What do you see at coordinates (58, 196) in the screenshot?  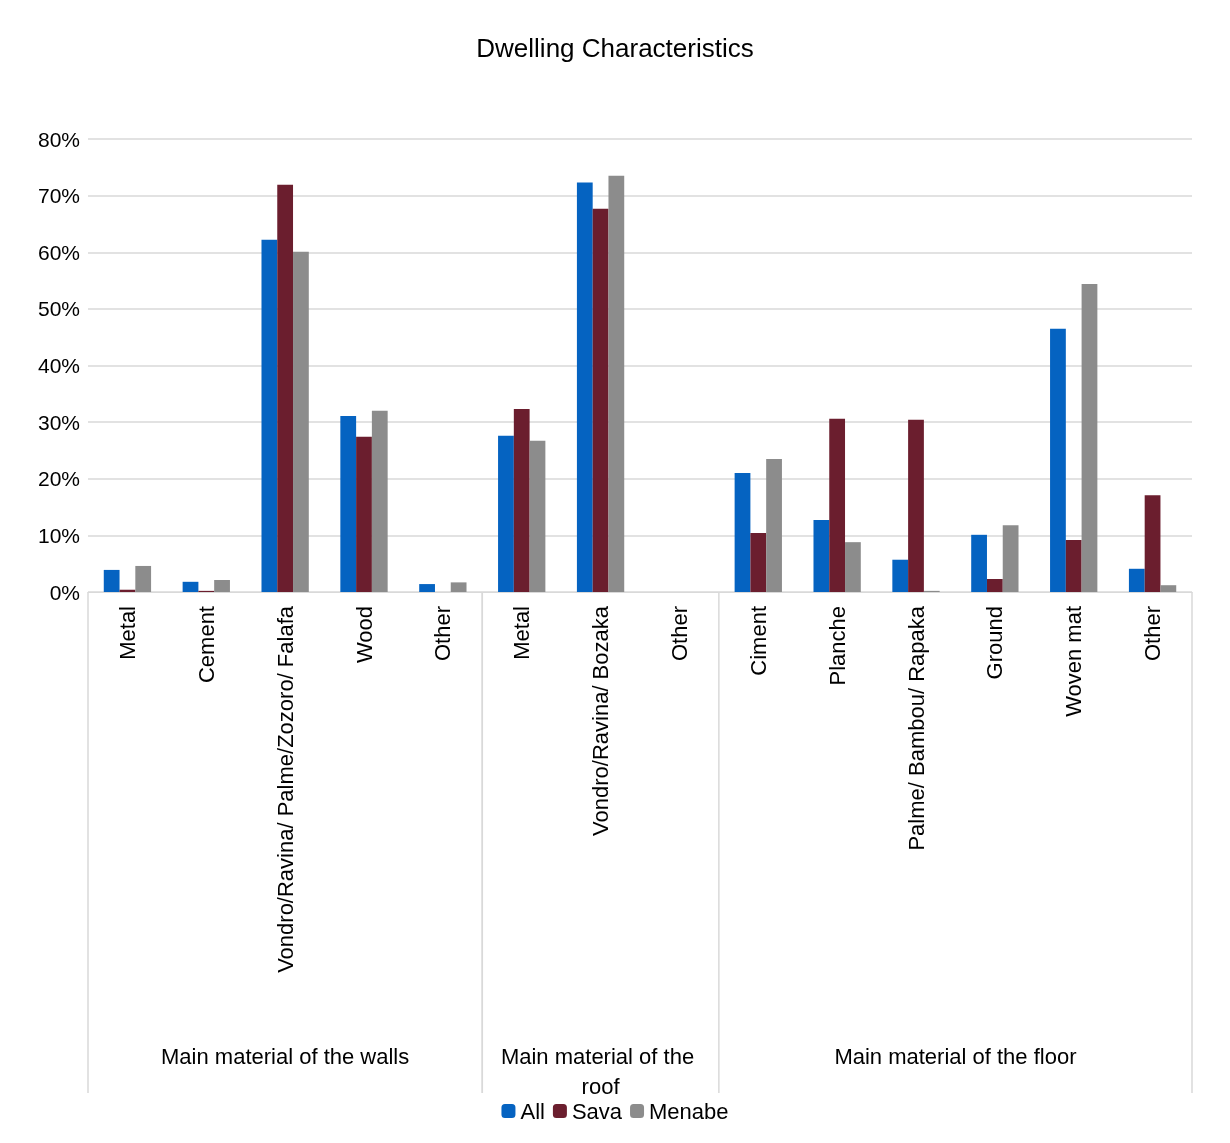 I see `y-tick-label: 70%` at bounding box center [58, 196].